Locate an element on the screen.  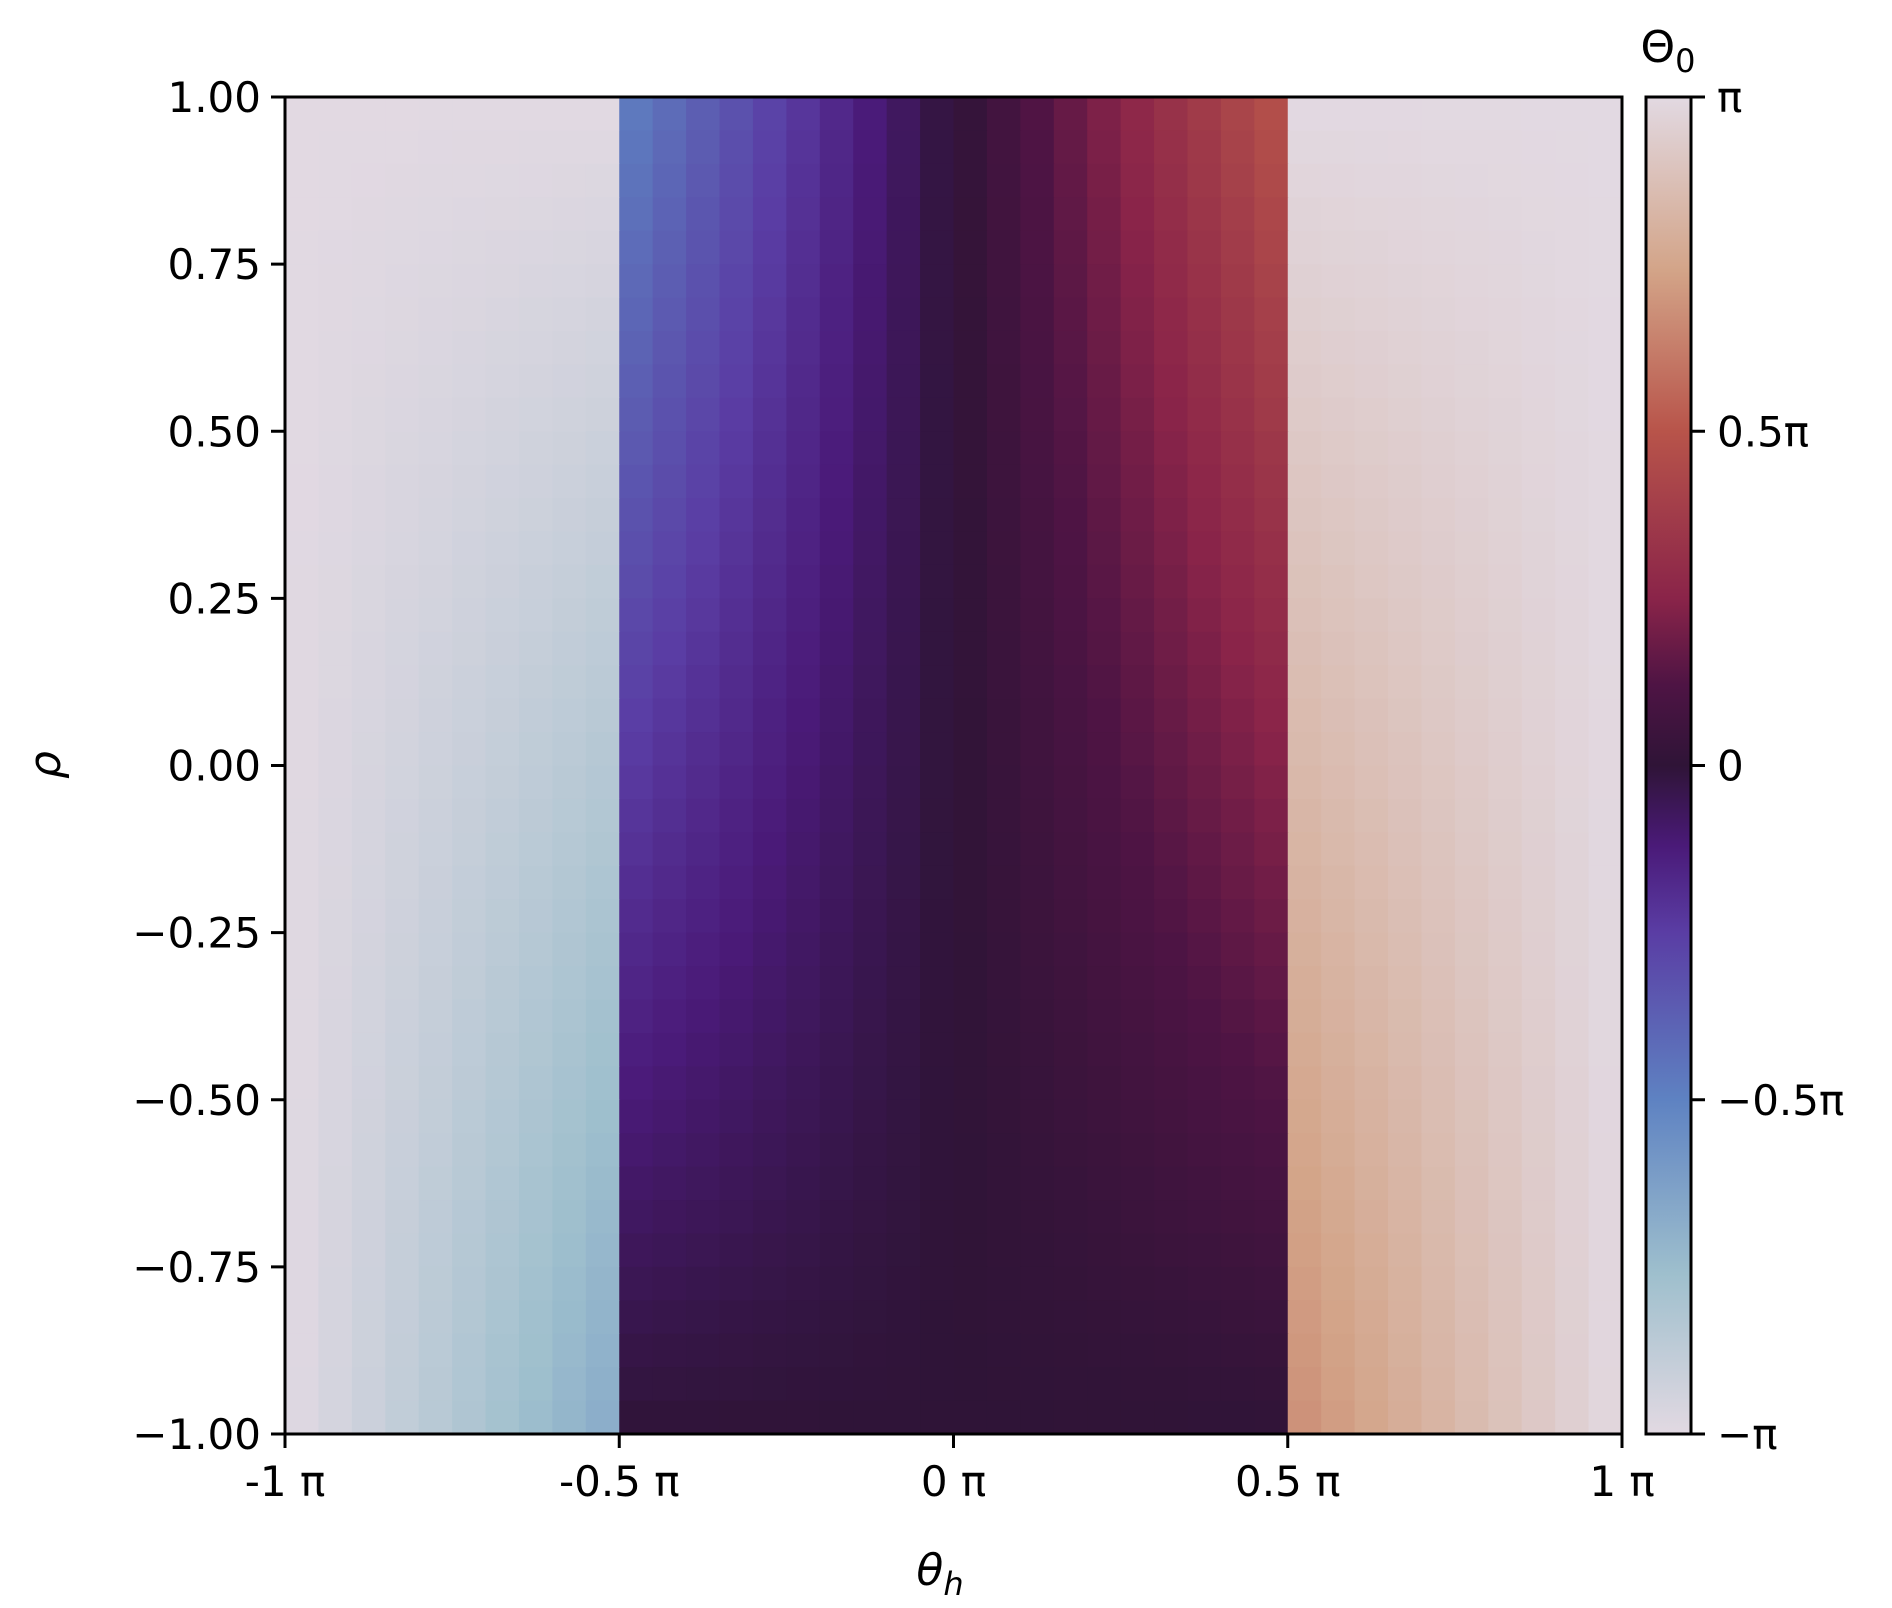
y-tick-label: 0.75 is located at coordinates (214, 264).